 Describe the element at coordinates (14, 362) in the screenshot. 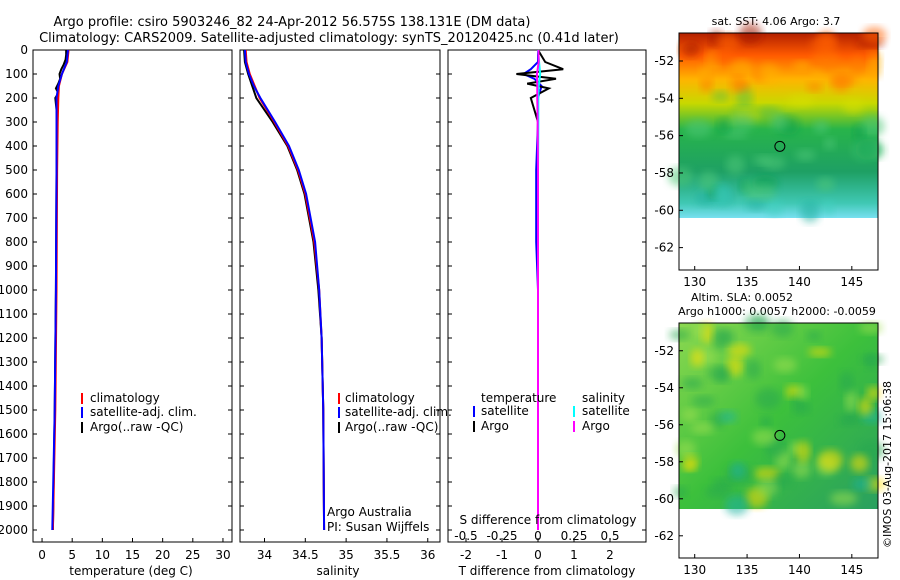

I see `depth-tick-label: 1300` at that location.